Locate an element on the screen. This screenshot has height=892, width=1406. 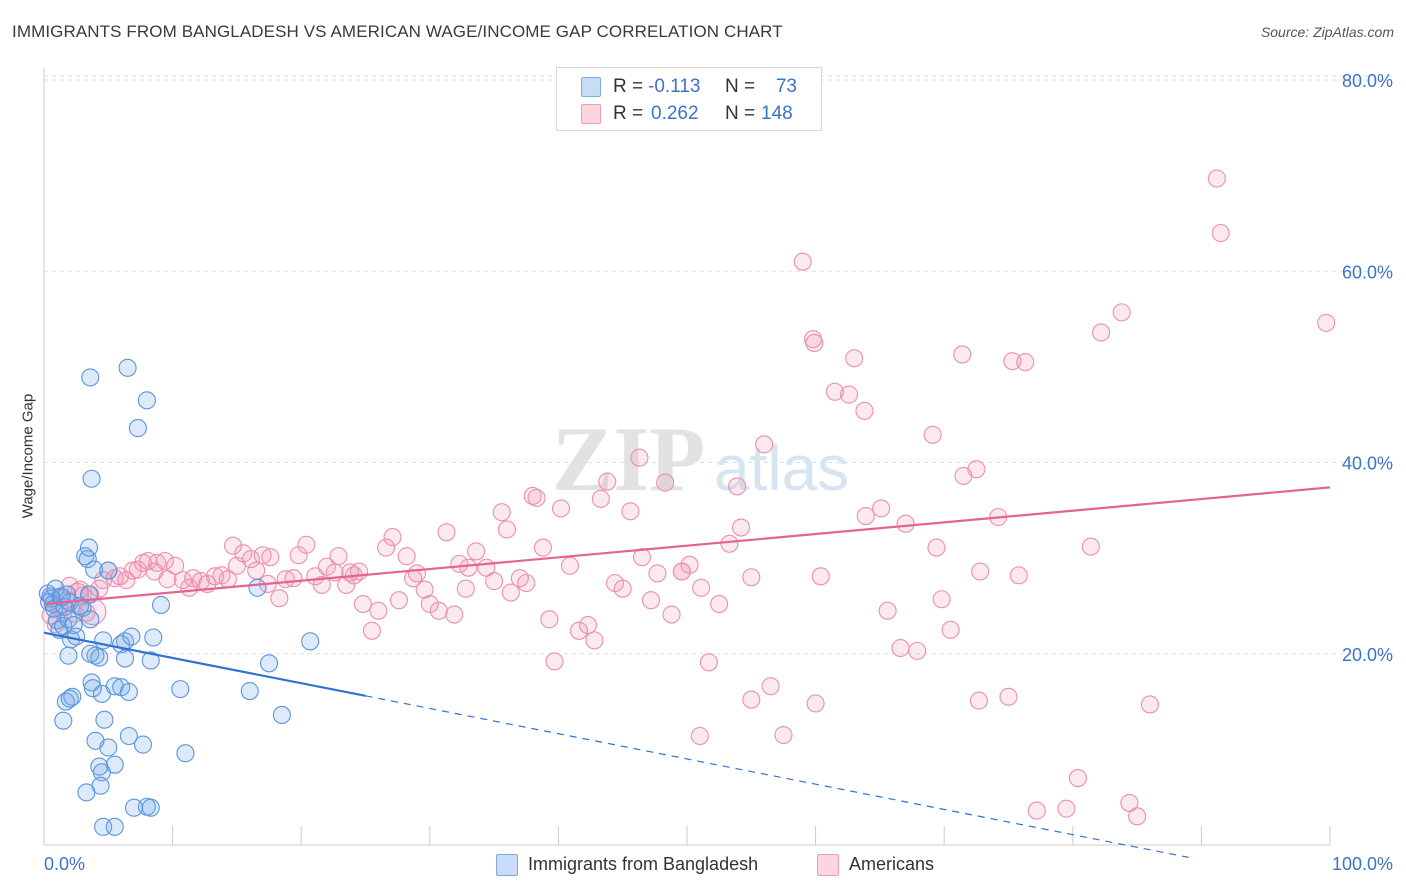
y-tick-label: 60.0% is located at coordinates (1367, 272).